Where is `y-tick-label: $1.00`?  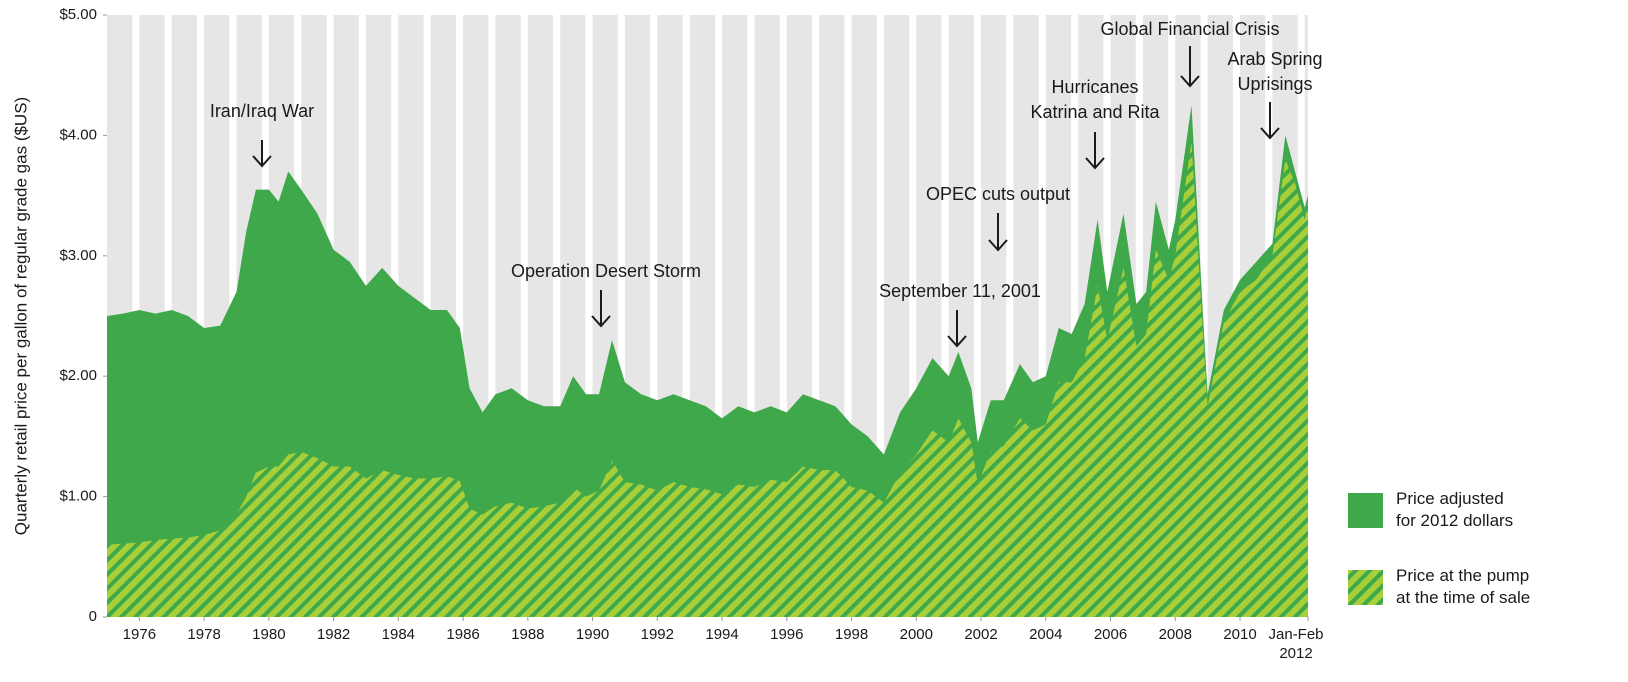 y-tick-label: $1.00 is located at coordinates (78, 496).